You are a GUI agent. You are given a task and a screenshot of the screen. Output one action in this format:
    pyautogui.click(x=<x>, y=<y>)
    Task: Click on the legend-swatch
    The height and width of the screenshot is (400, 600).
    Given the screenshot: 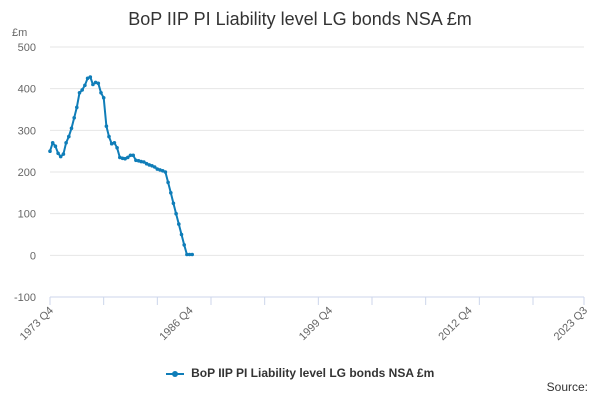 What is the action you would take?
    pyautogui.click(x=174, y=374)
    